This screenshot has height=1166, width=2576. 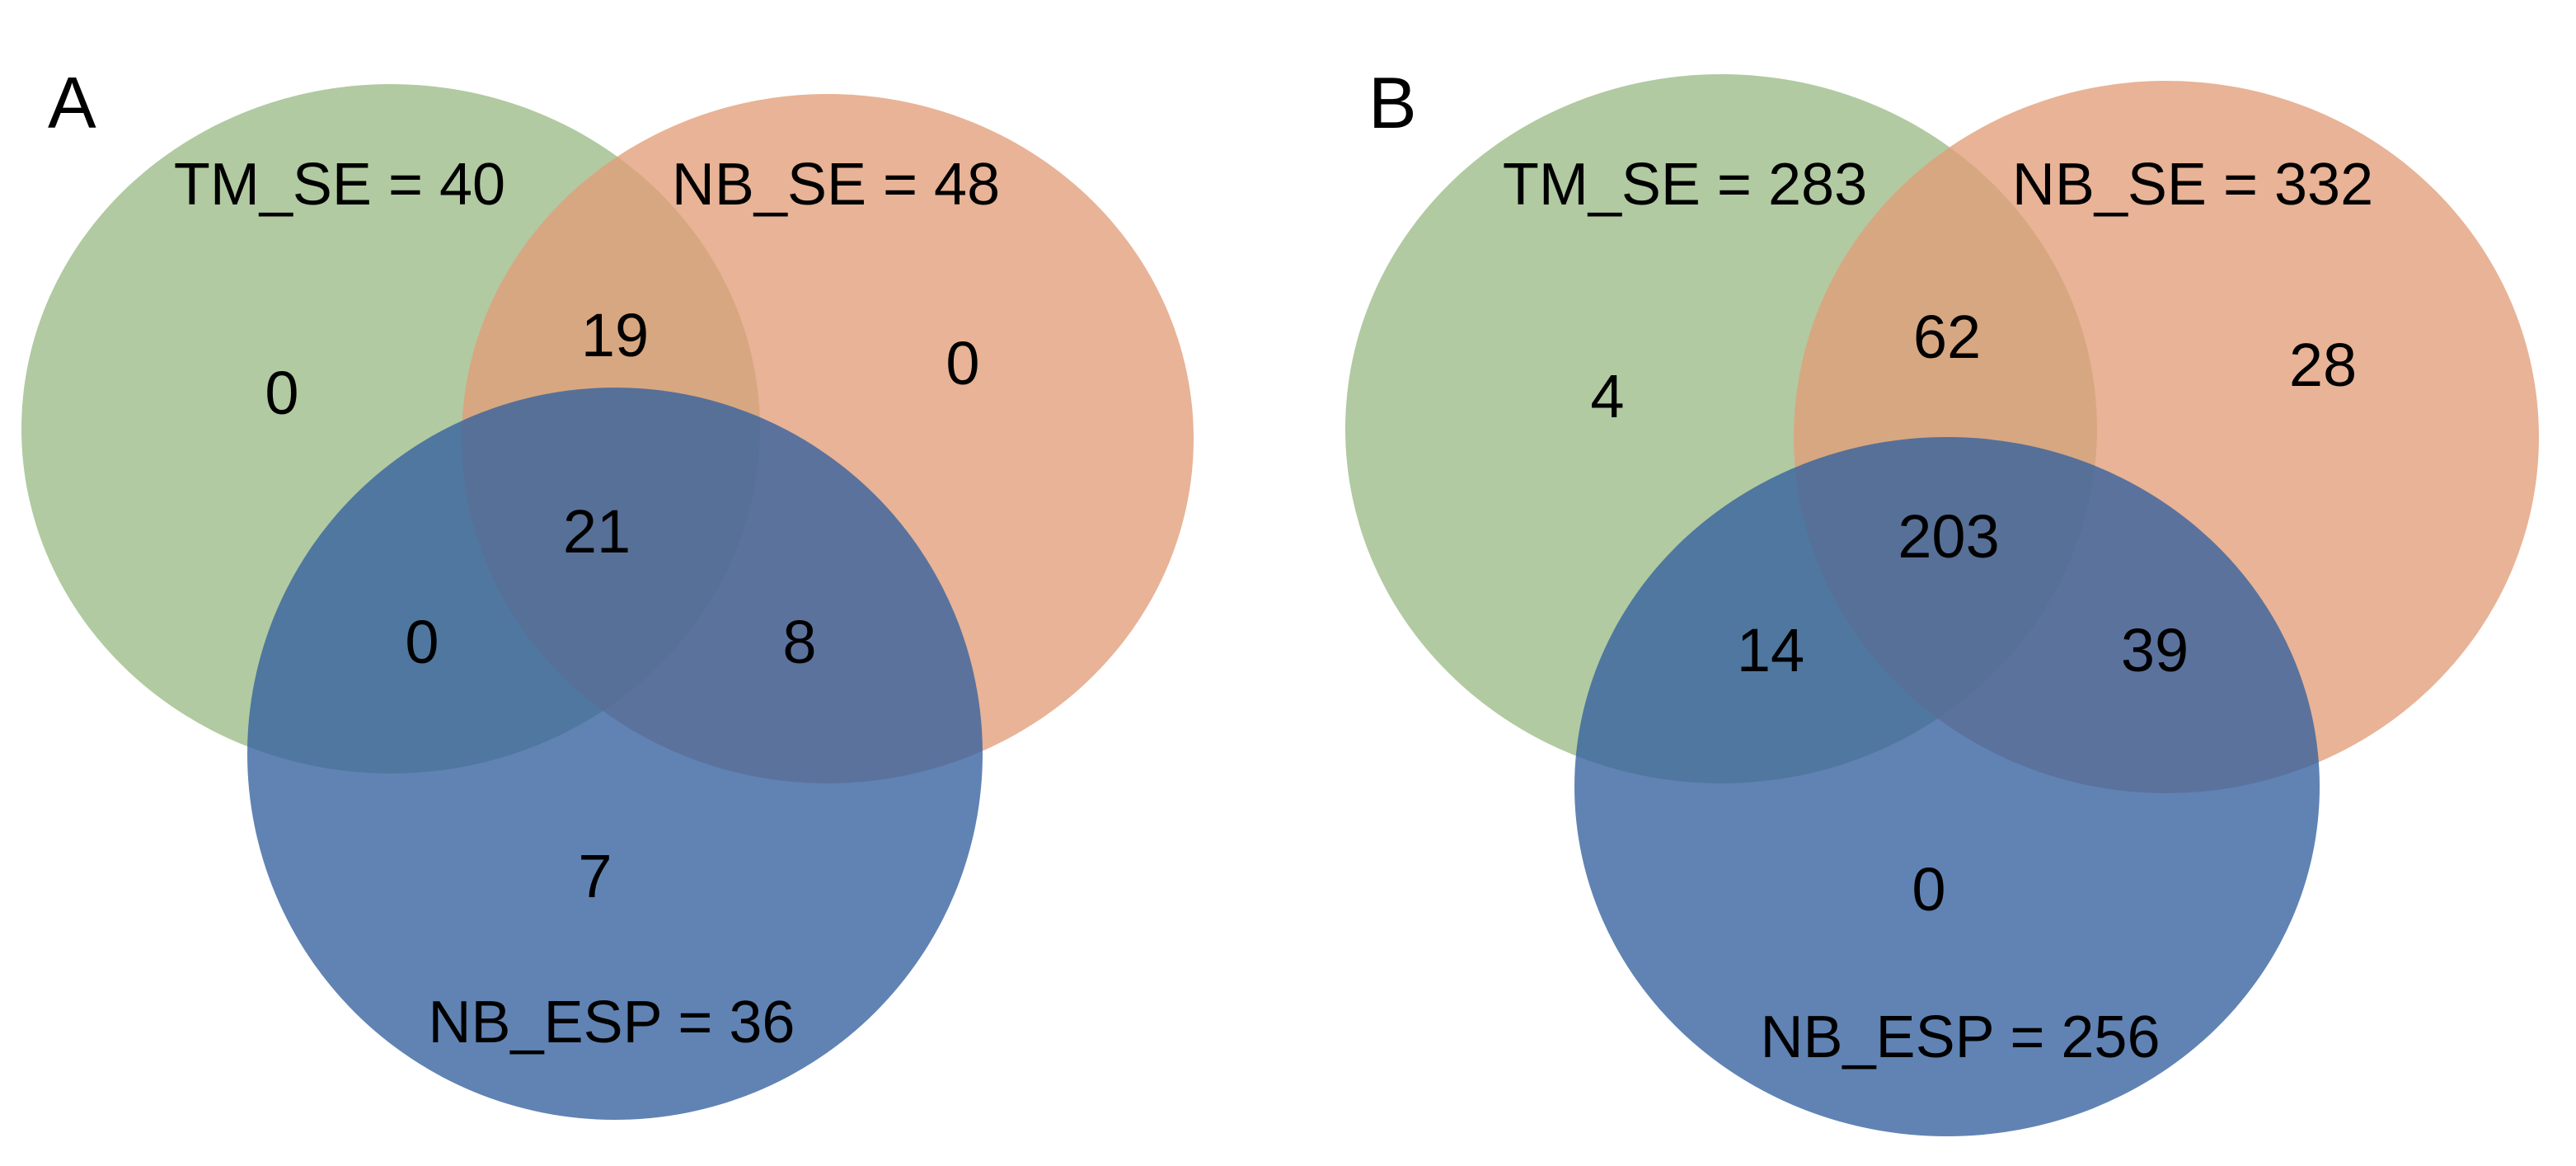 I want to click on panel-letter: A, so click(x=72, y=102).